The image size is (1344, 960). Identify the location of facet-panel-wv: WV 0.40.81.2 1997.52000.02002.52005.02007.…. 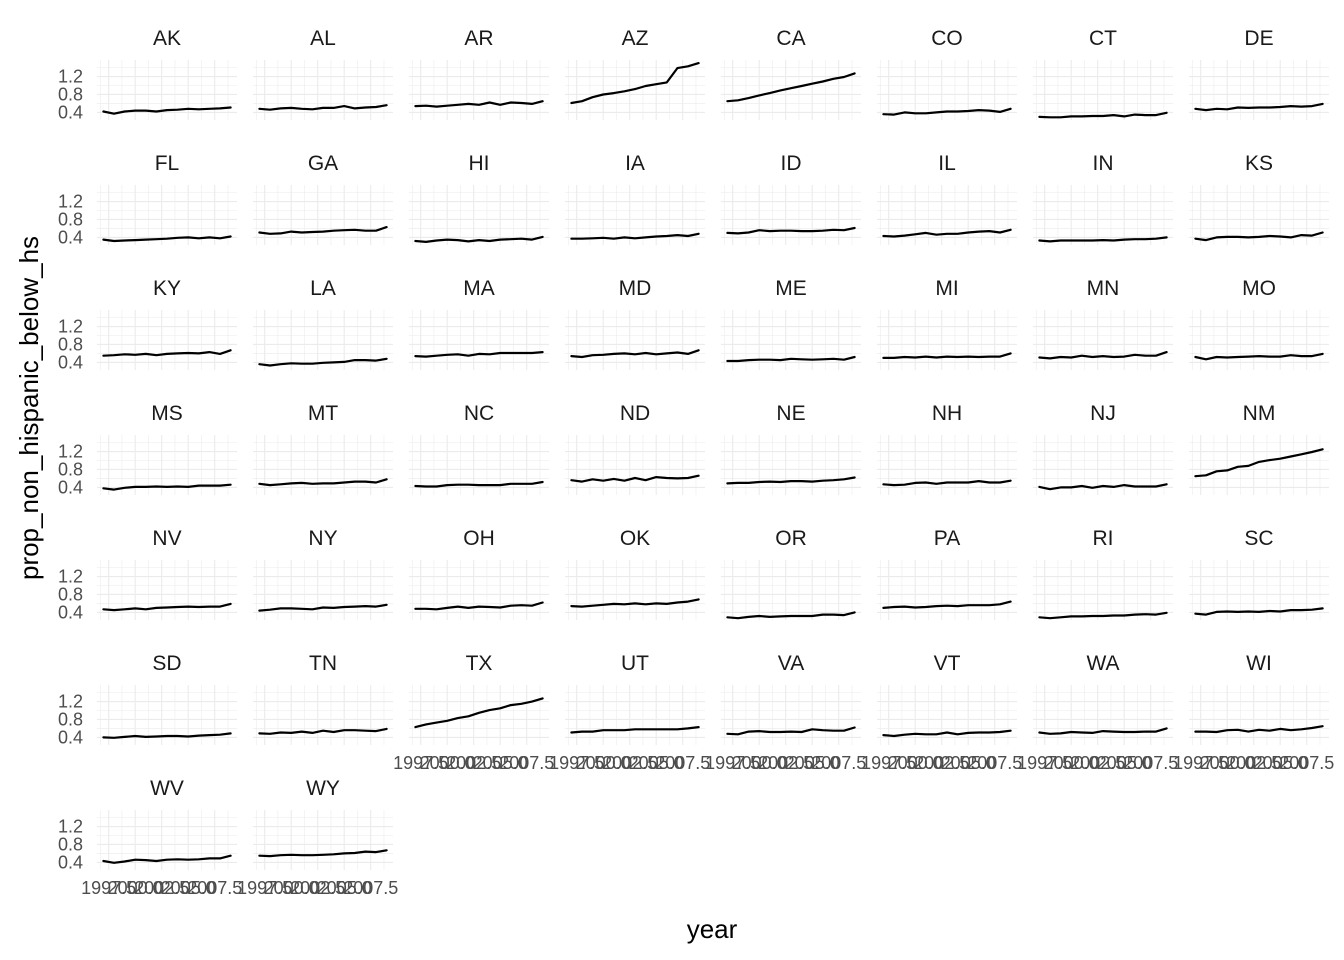
(150, 837).